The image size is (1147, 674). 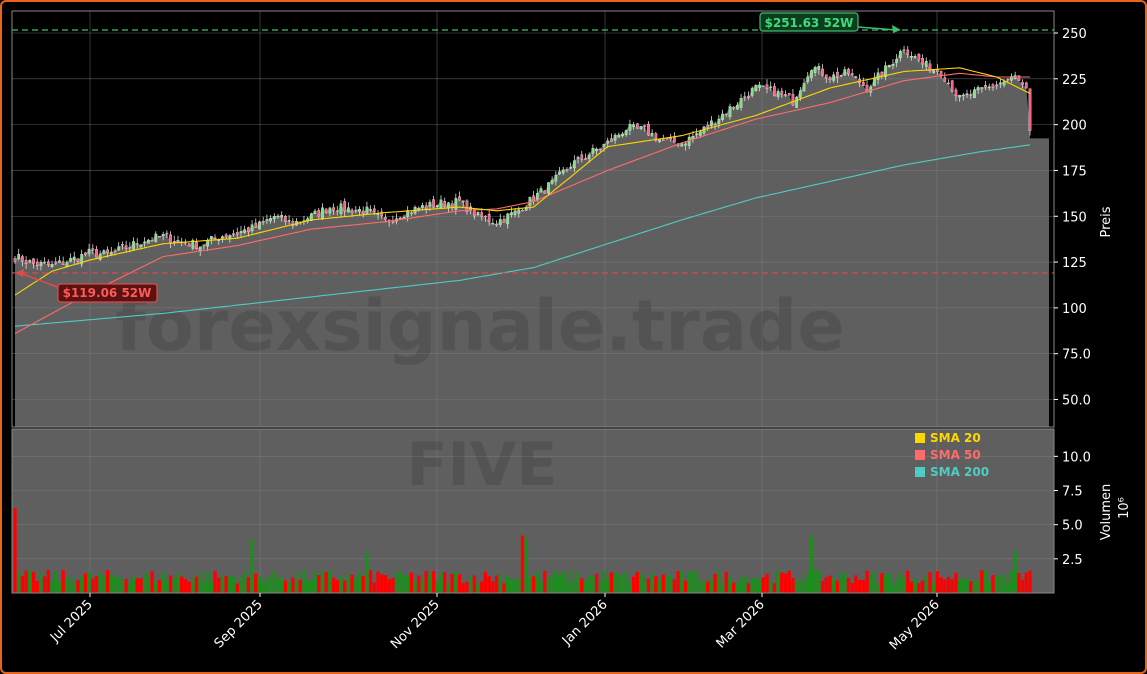 What do you see at coordinates (522, 550) in the screenshot?
I see `volume-bars` at bounding box center [522, 550].